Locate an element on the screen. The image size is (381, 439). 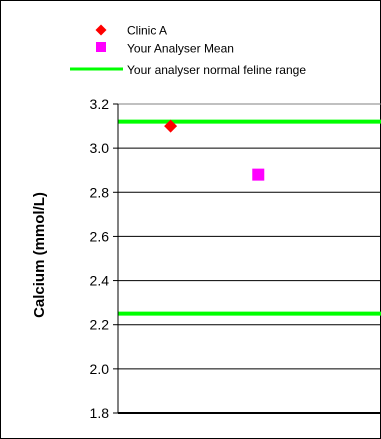
y-tick-label: 2.2 is located at coordinates (100, 325).